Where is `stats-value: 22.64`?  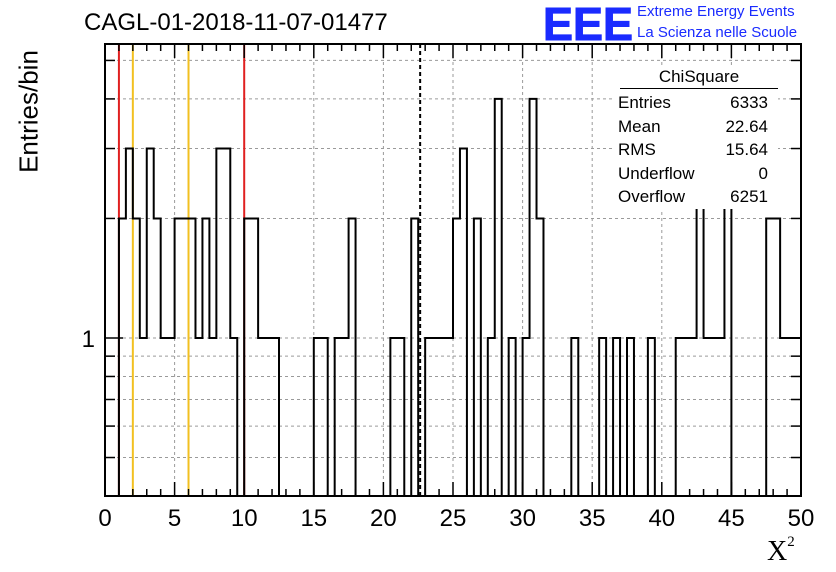 stats-value: 22.64 is located at coordinates (746, 126).